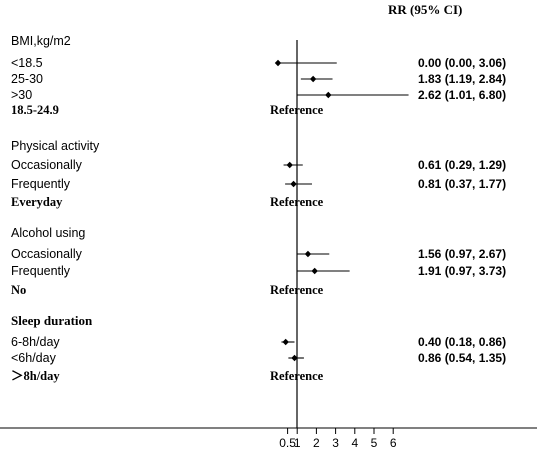 This screenshot has width=537, height=452. I want to click on x-tick-label: 4, so click(354, 443).